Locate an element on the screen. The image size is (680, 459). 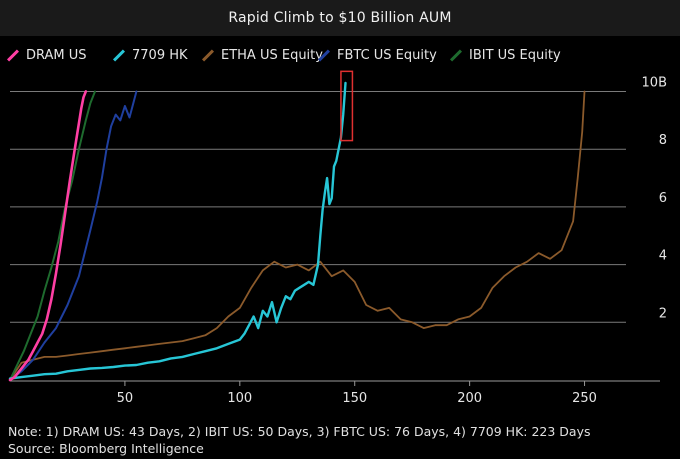
legend-item-7709-hk: 7709 HK is located at coordinates (150, 55).